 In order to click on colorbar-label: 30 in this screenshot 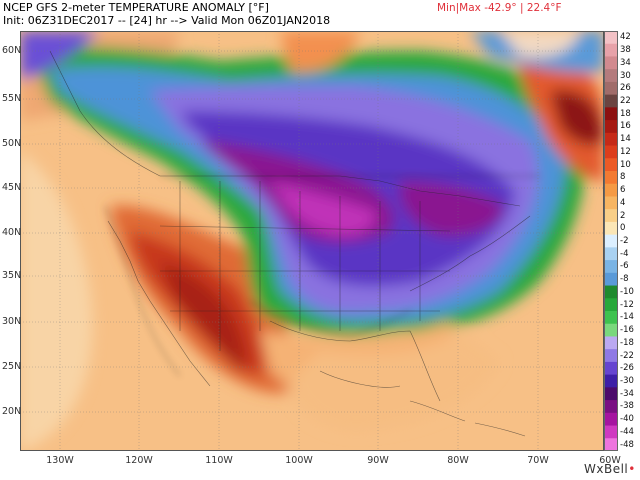, I will do `click(625, 75)`.